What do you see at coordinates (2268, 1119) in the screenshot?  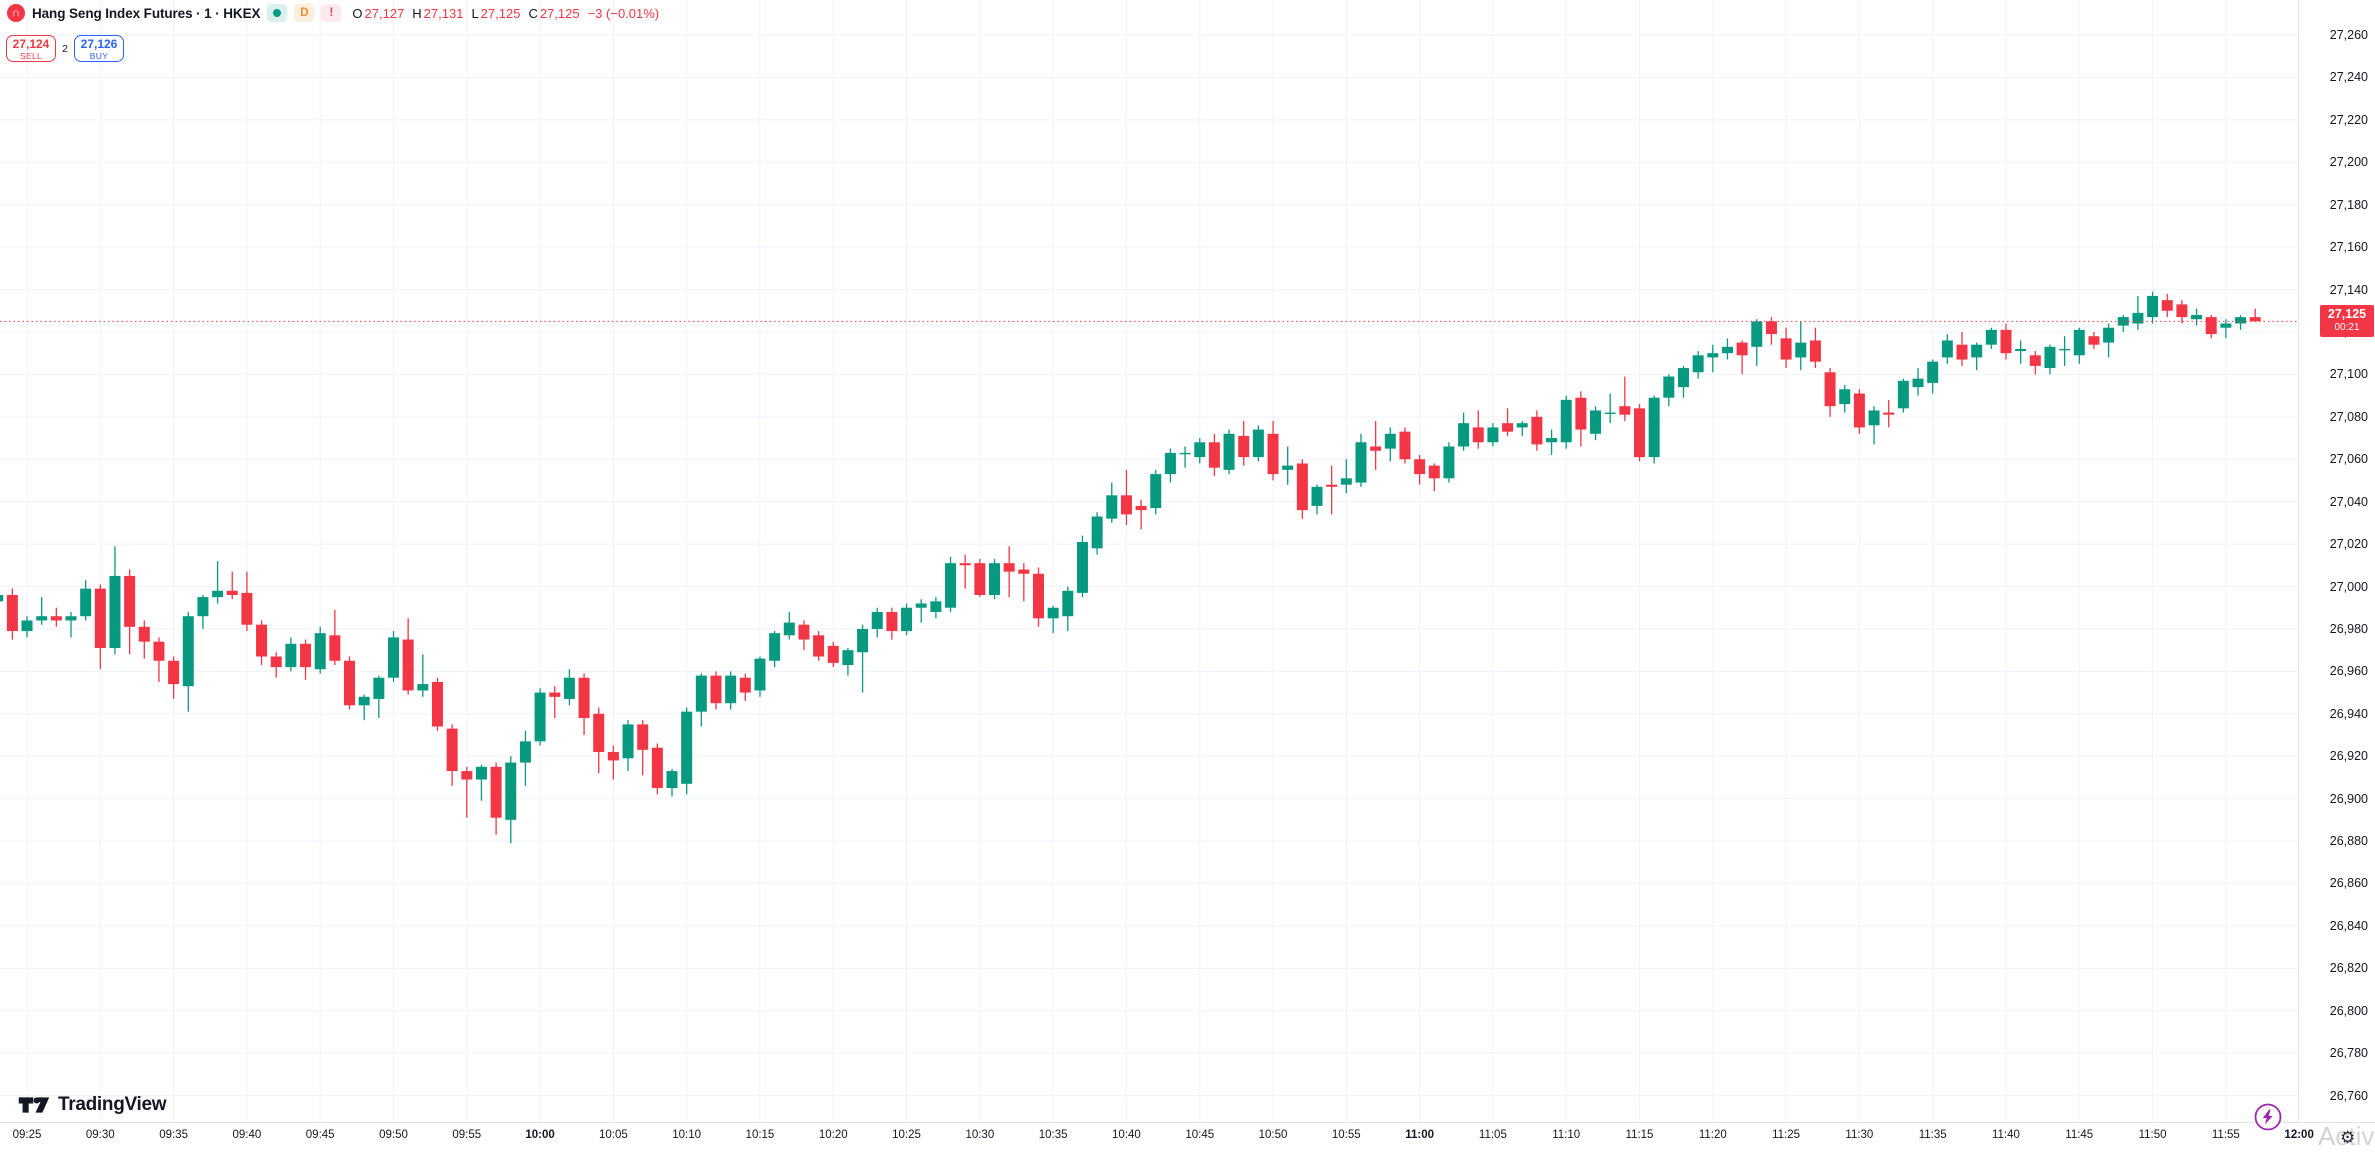 I see `realtime-lightning-button` at bounding box center [2268, 1119].